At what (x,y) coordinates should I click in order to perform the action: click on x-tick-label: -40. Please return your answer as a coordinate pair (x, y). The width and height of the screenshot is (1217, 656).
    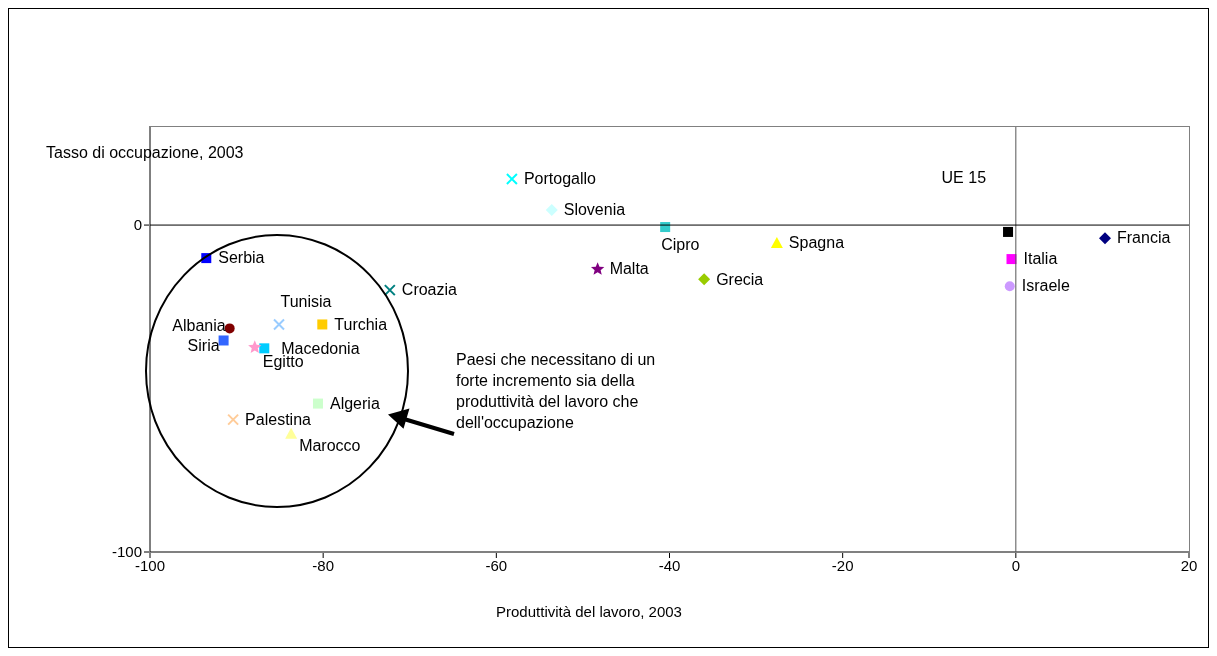
    Looking at the image, I should click on (669, 565).